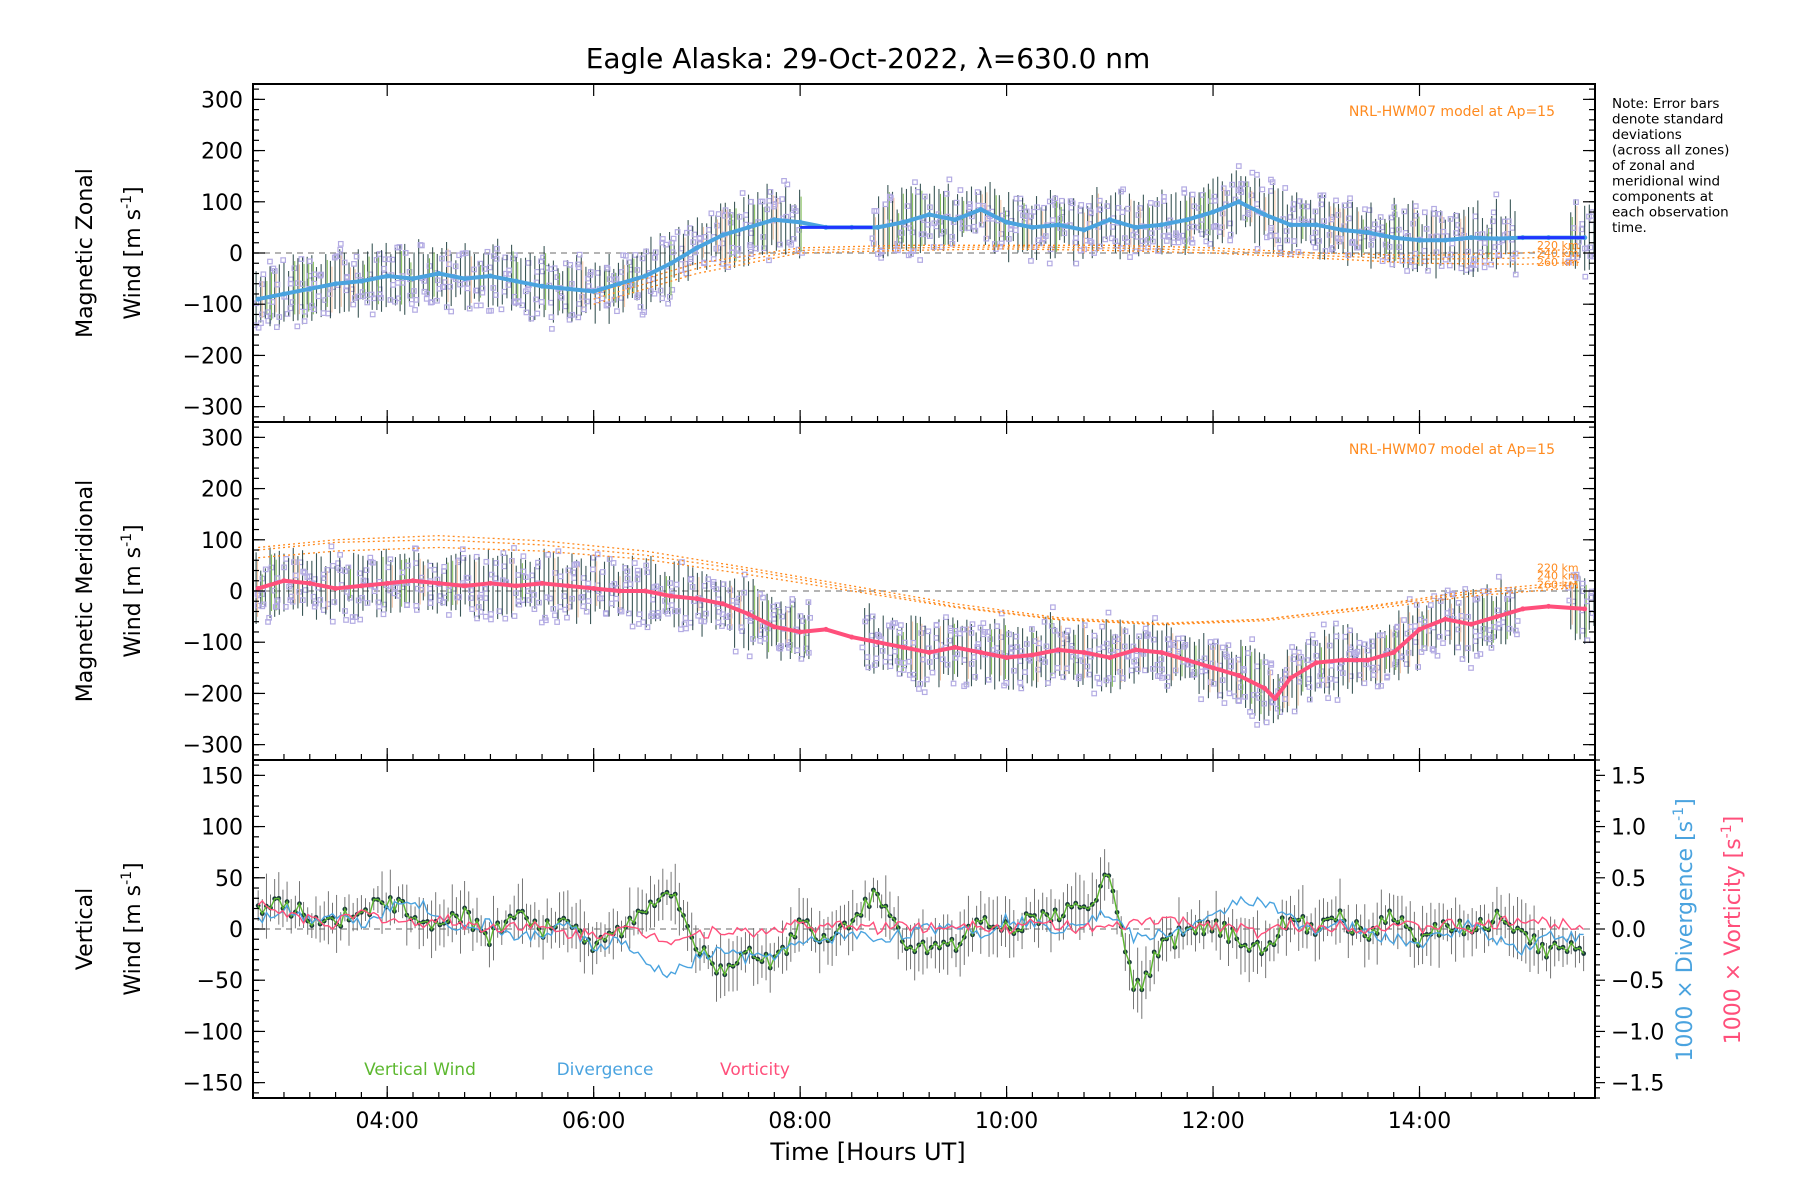 This screenshot has width=1800, height=1200. I want to click on y-tick-label: 0, so click(236, 930).